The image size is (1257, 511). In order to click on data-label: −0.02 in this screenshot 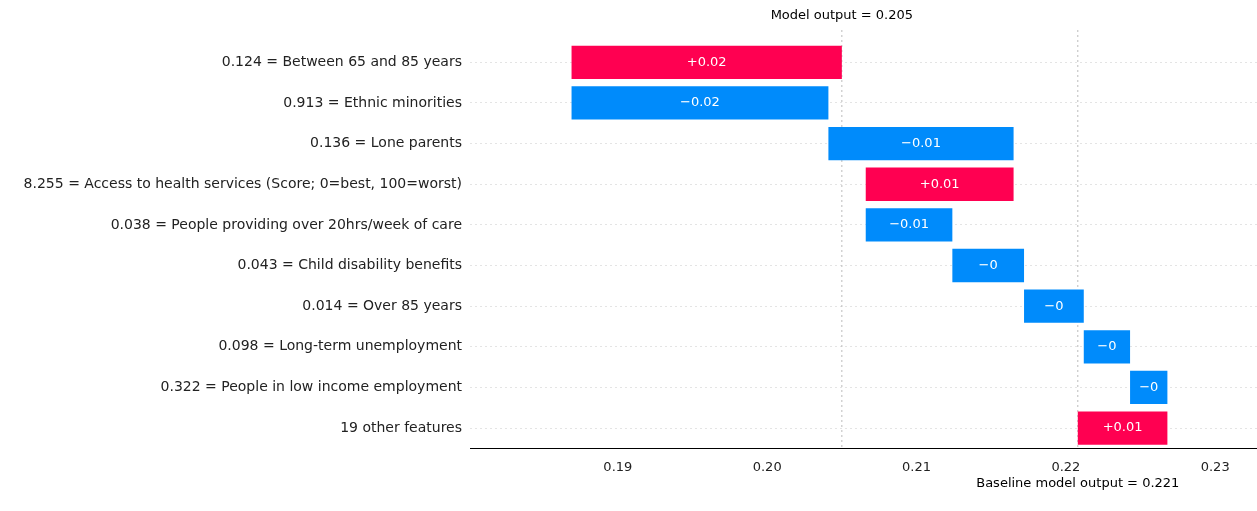, I will do `click(700, 102)`.